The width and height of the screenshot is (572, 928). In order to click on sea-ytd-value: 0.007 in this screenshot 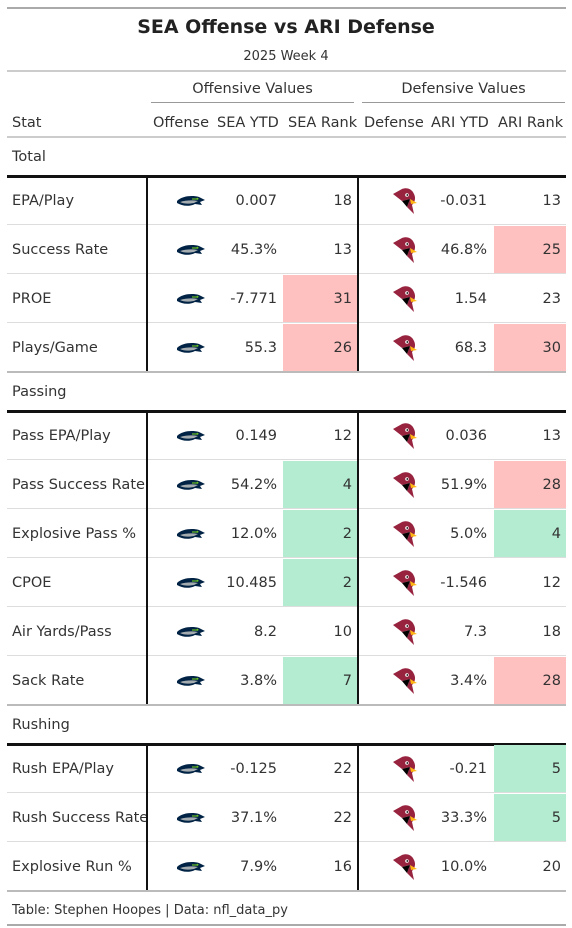, I will do `click(256, 201)`.